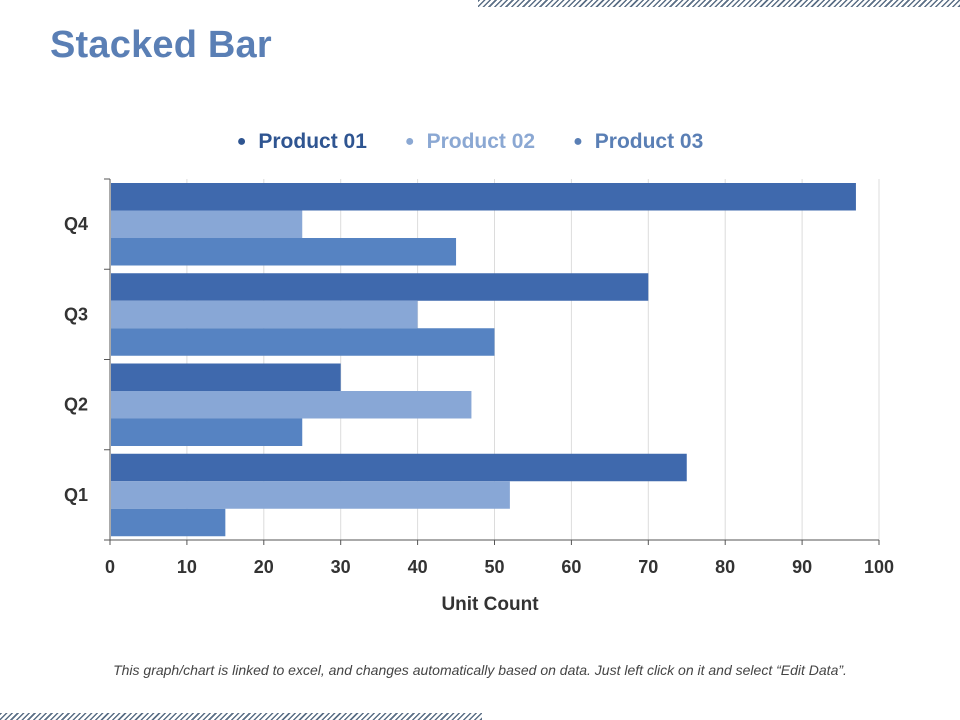 This screenshot has height=720, width=960. Describe the element at coordinates (168, 522) in the screenshot. I see `bar-product-03-q1` at that location.